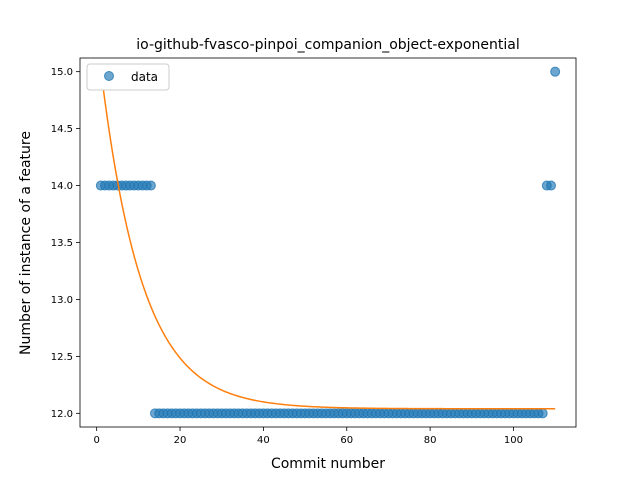 This screenshot has width=640, height=480. I want to click on y-axis-label: Number of instance of a feature, so click(26, 243).